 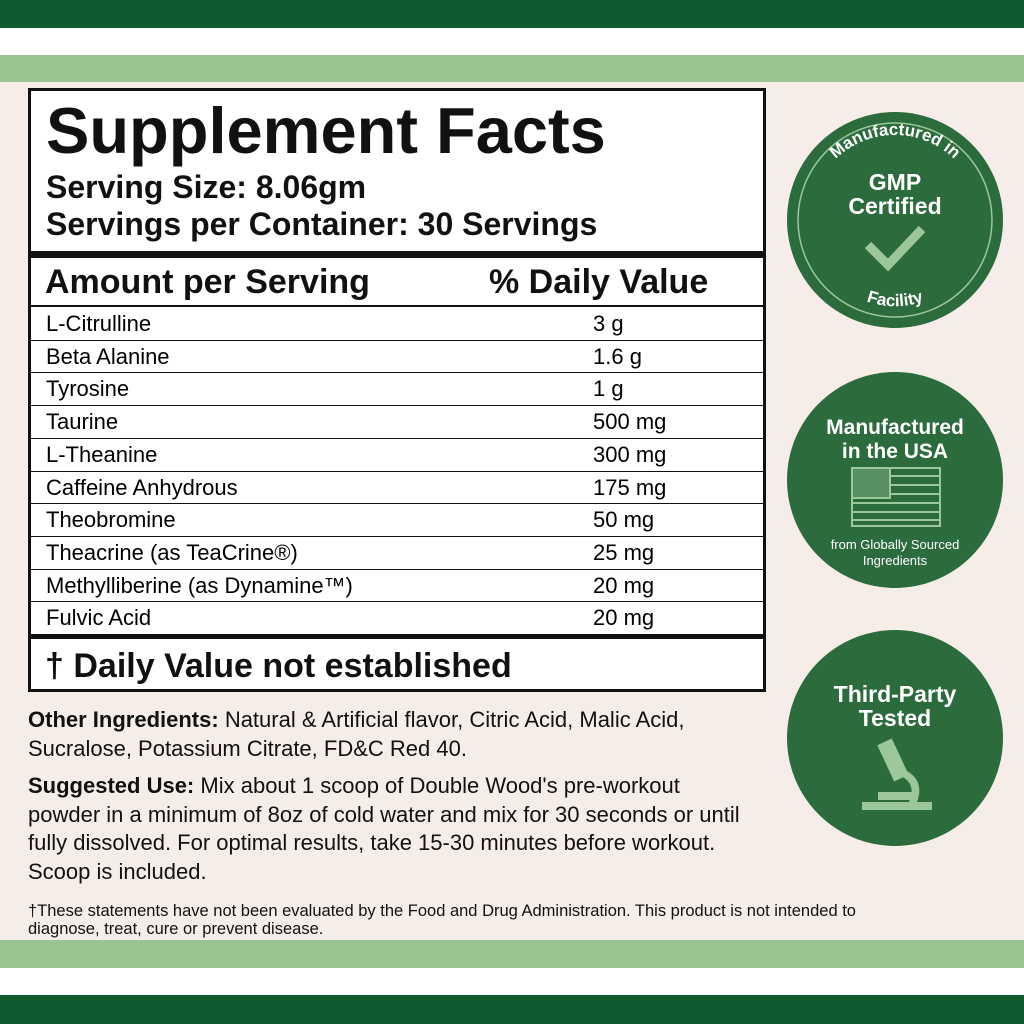 What do you see at coordinates (322, 224) in the screenshot?
I see `servings-per-container: Servings per Container: 30 Servings` at bounding box center [322, 224].